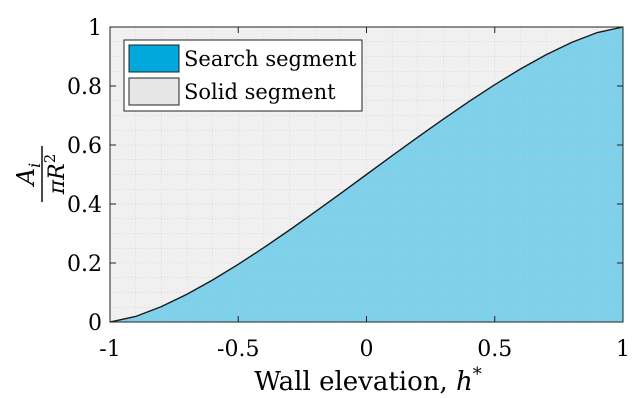 The width and height of the screenshot is (632, 398). Describe the element at coordinates (623, 349) in the screenshot. I see `x-tick-label: 1` at that location.